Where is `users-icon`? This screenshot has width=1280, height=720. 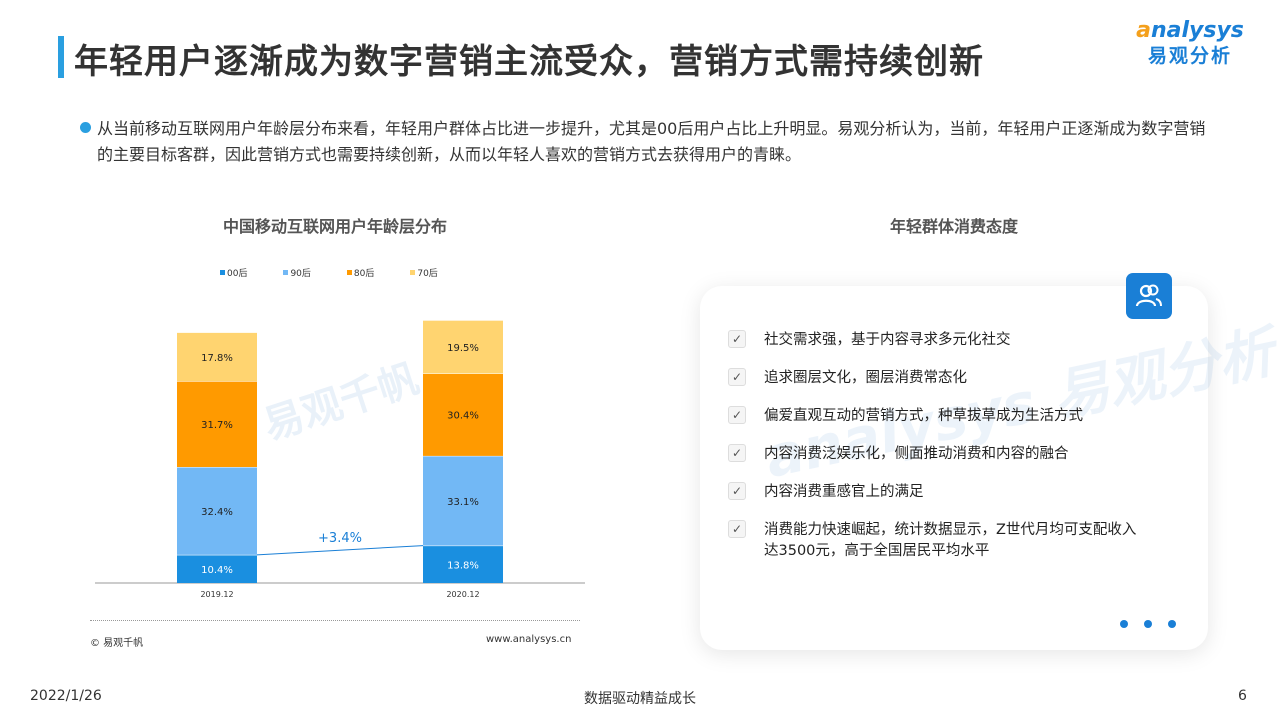
users-icon is located at coordinates (1149, 296).